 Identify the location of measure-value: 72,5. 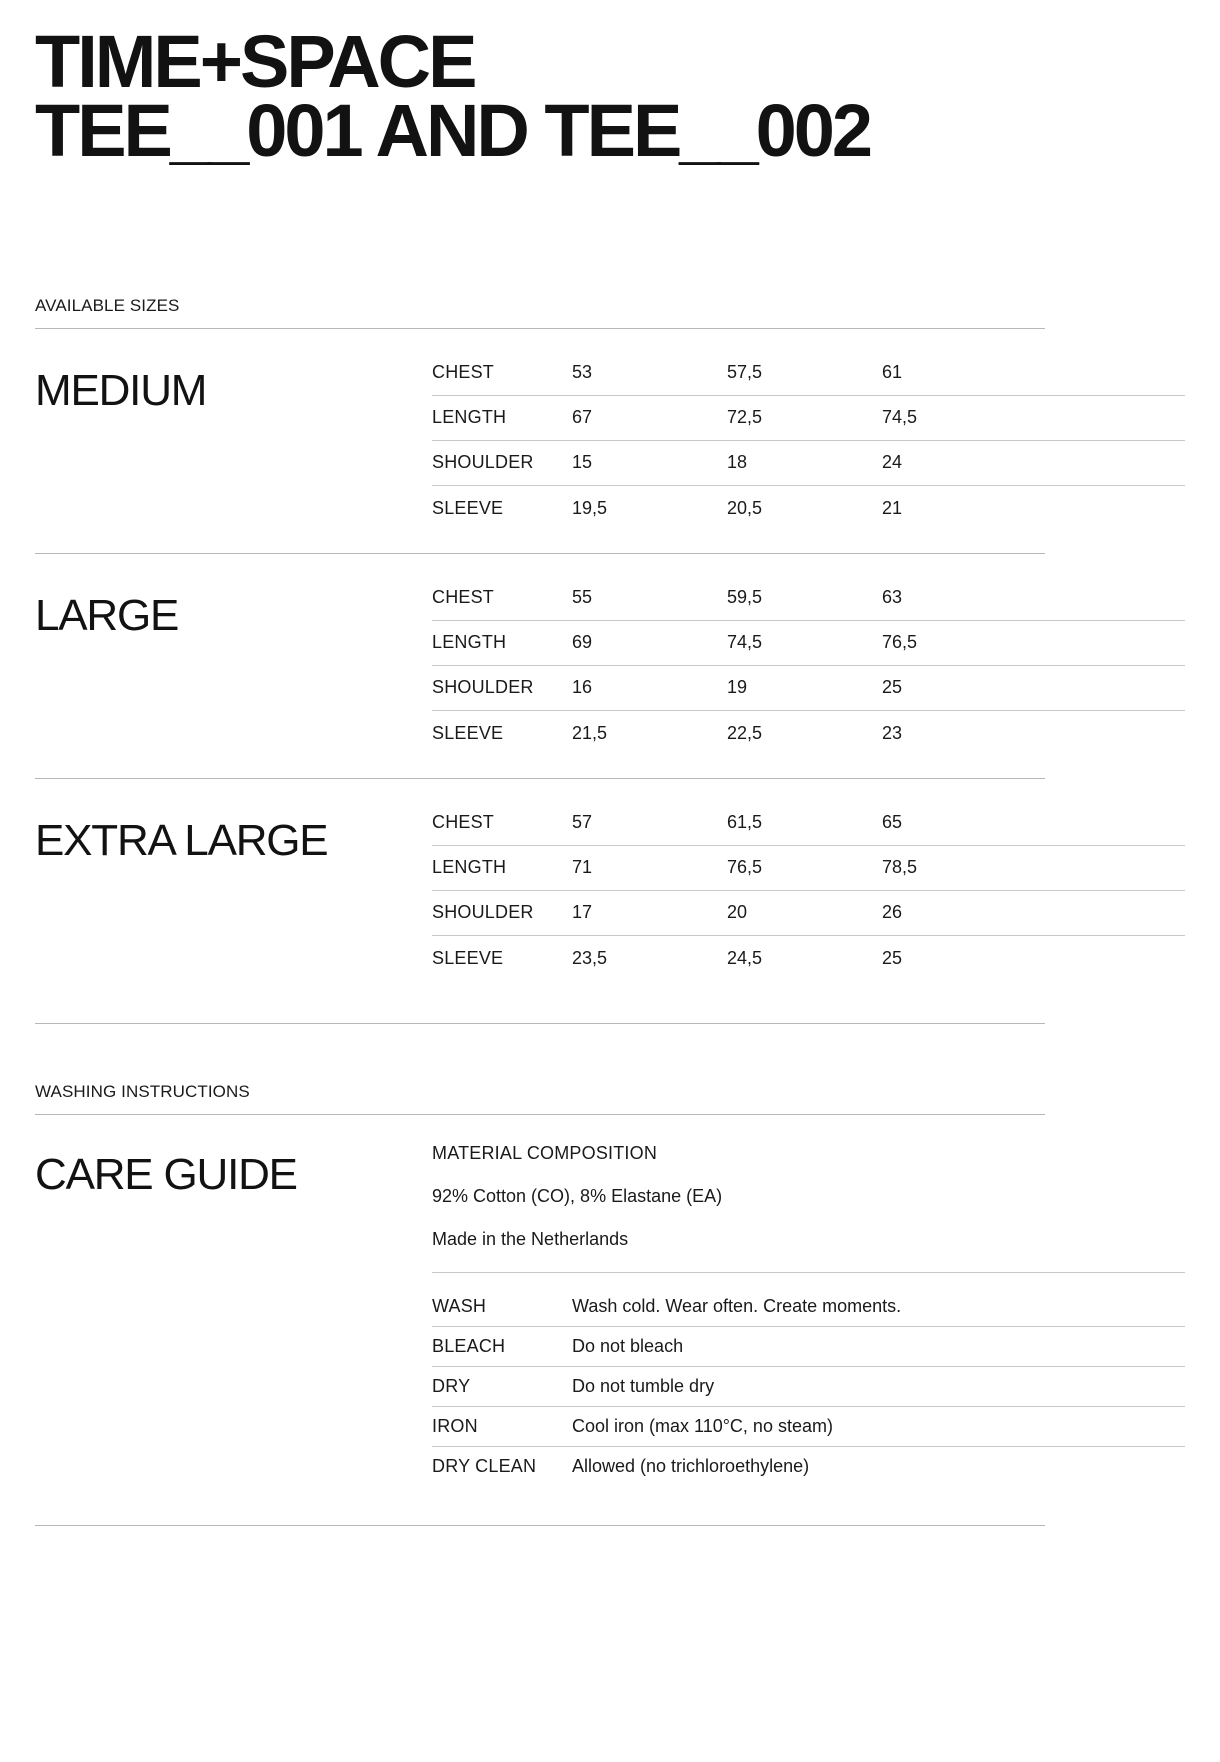
(745, 417).